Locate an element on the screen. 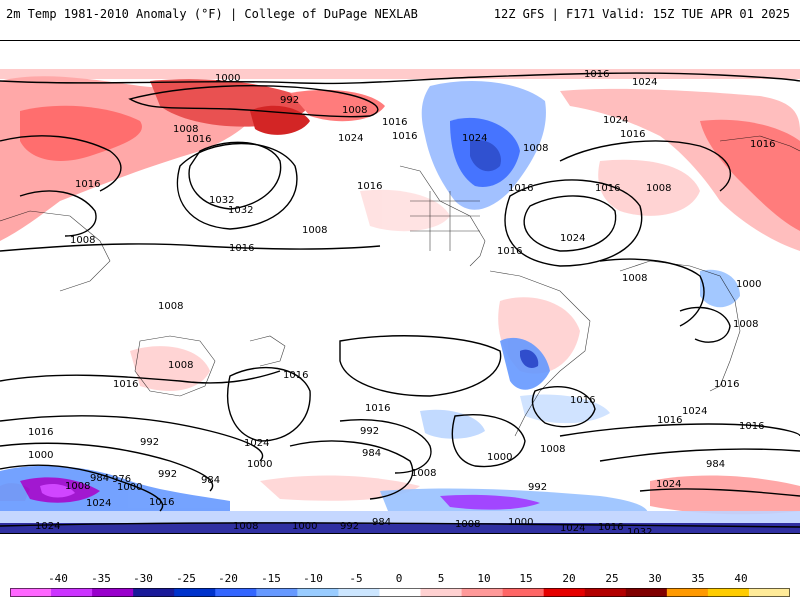 Image resolution: width=800 pixels, height=600 pixels. colorbar-tick: 0 is located at coordinates (399, 578).